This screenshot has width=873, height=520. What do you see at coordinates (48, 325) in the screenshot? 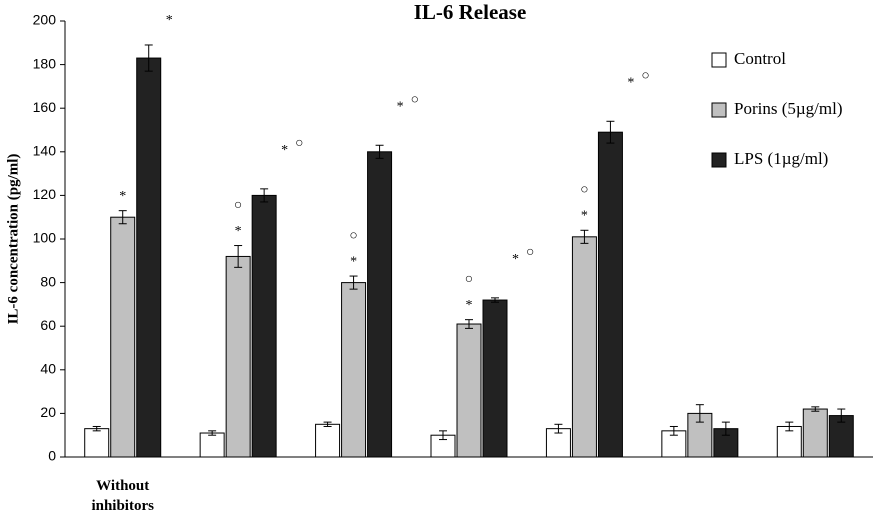
I see `y-tick-label: 60` at bounding box center [48, 325].